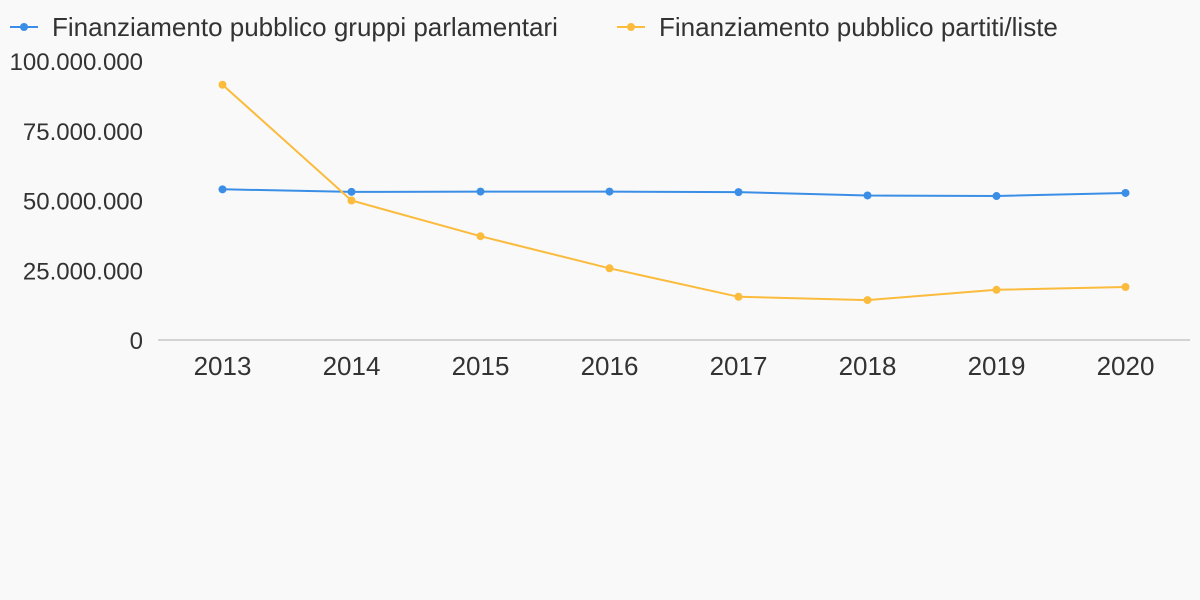 The height and width of the screenshot is (600, 1200). I want to click on legend-item-series-1: Finanziamento pubblico partiti/liste, so click(837, 27).